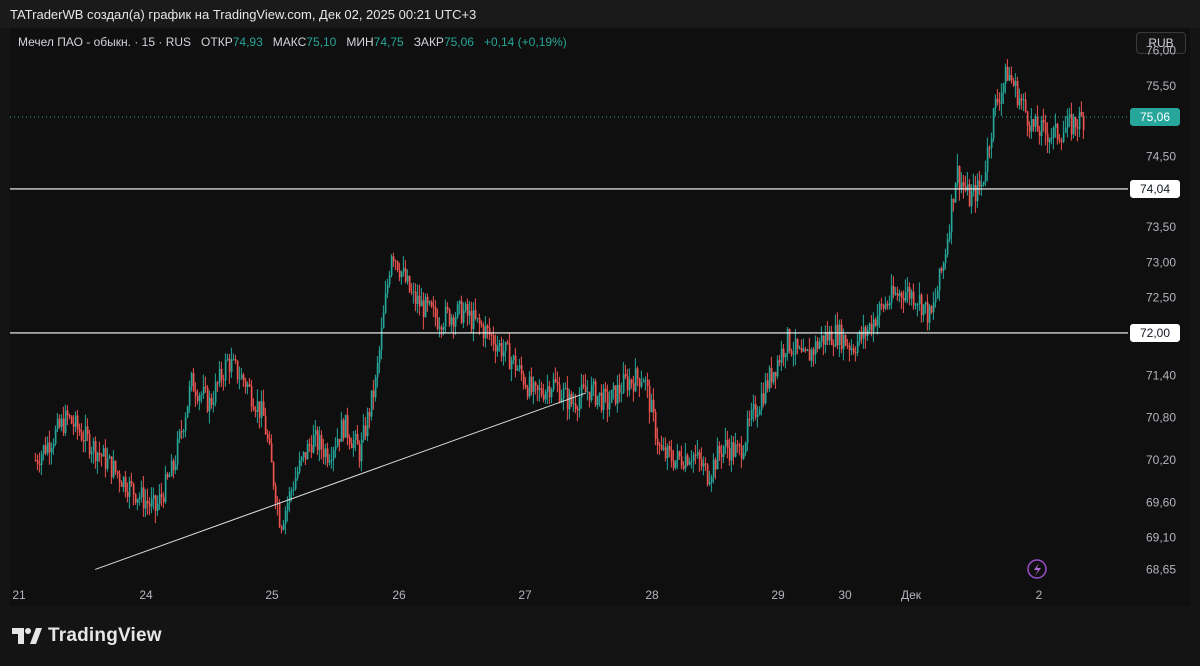 This screenshot has height=666, width=1200. What do you see at coordinates (217, 42) in the screenshot?
I see `open-label: ОТКР` at bounding box center [217, 42].